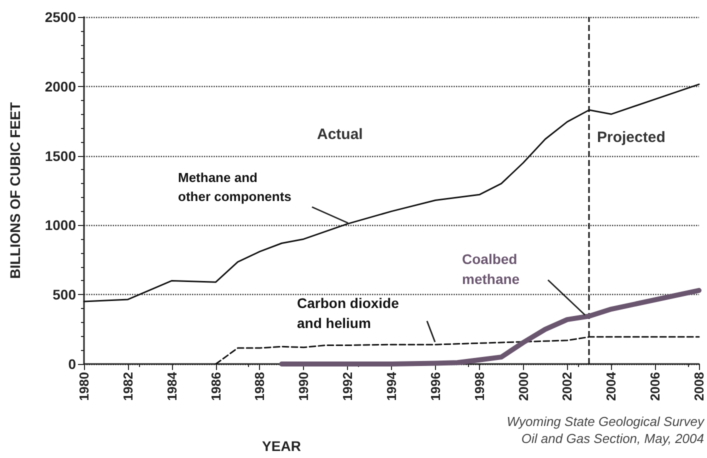  Describe the element at coordinates (84, 386) in the screenshot. I see `x-tick-label: 1980` at that location.